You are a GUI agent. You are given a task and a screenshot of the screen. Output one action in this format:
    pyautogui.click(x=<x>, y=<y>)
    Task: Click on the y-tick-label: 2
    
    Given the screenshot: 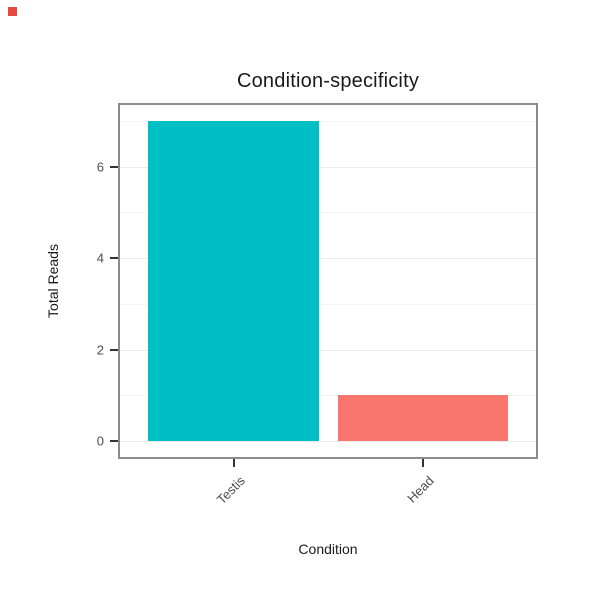 What is the action you would take?
    pyautogui.click(x=100, y=350)
    